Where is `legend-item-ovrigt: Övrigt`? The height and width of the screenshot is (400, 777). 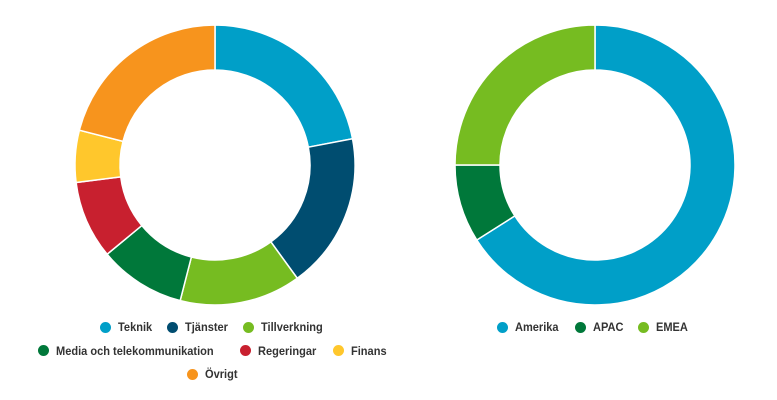 legend-item-ovrigt: Övrigt is located at coordinates (213, 374).